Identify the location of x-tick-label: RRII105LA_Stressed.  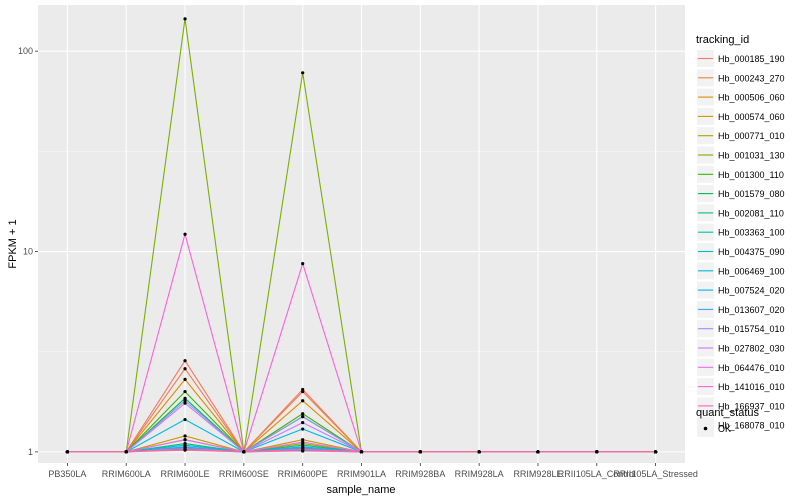
(655, 474).